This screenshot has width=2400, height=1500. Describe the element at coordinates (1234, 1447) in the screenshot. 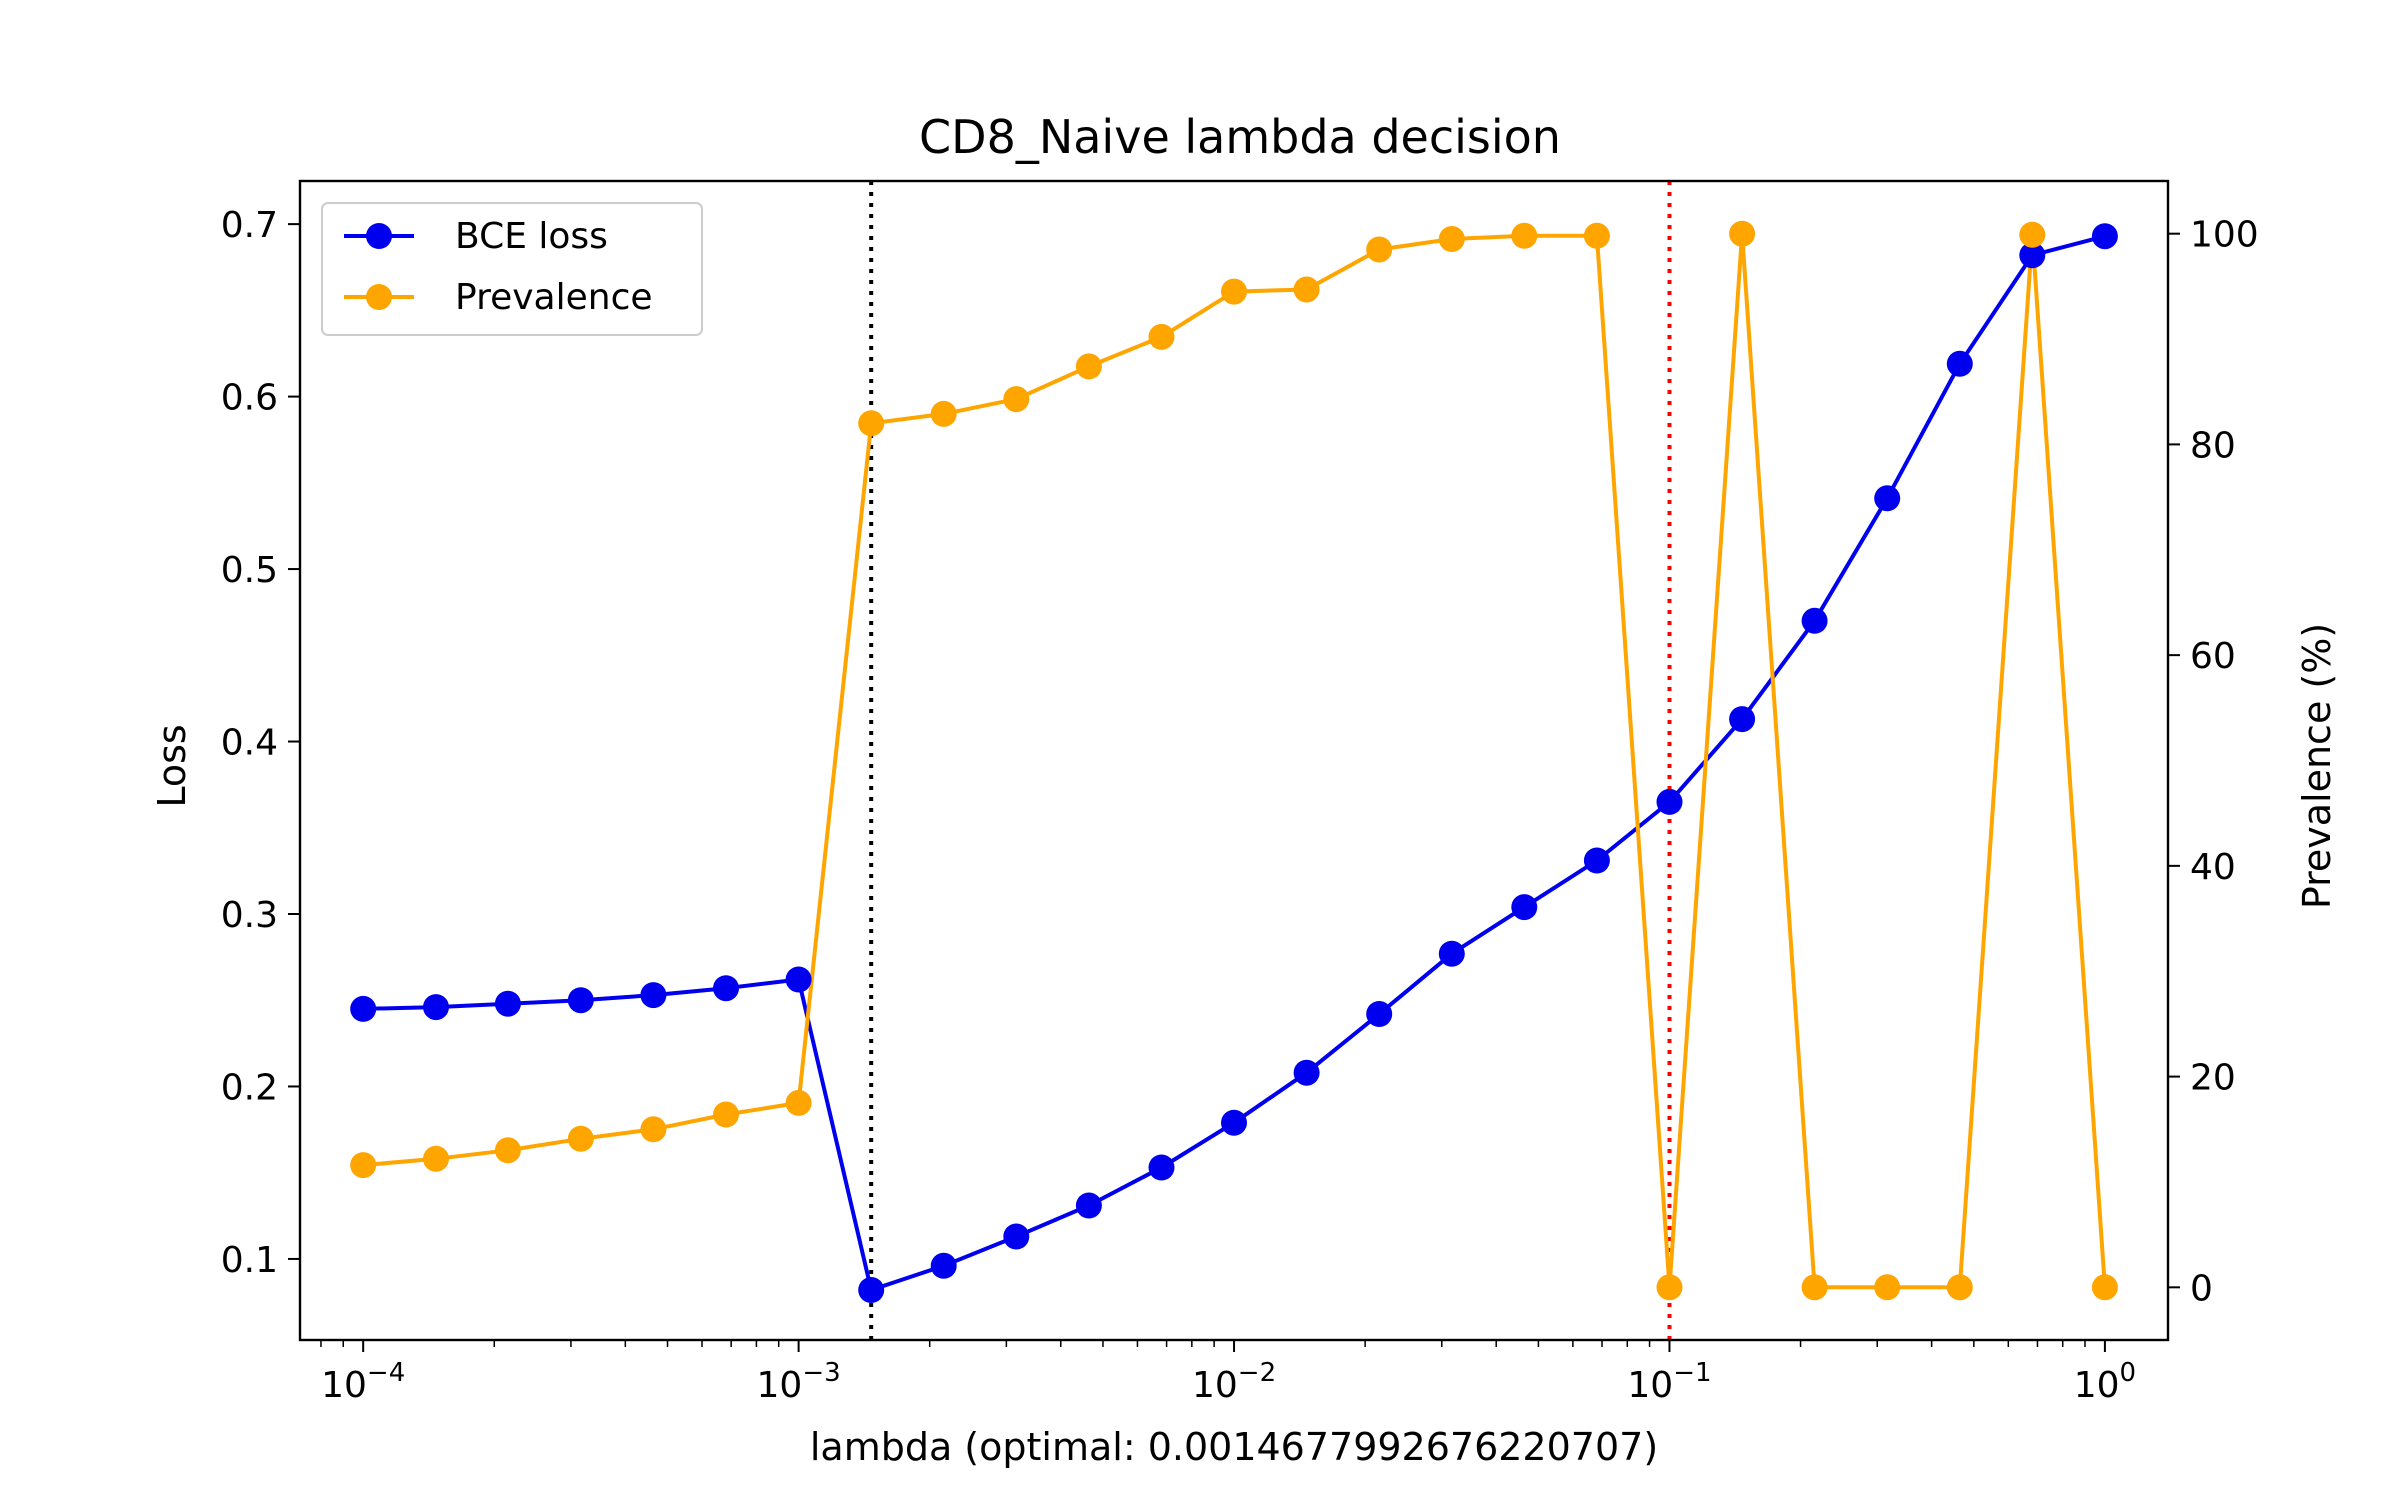

I see `x-axis-label: lambda (optimal: 0.0014677992676220707)` at that location.